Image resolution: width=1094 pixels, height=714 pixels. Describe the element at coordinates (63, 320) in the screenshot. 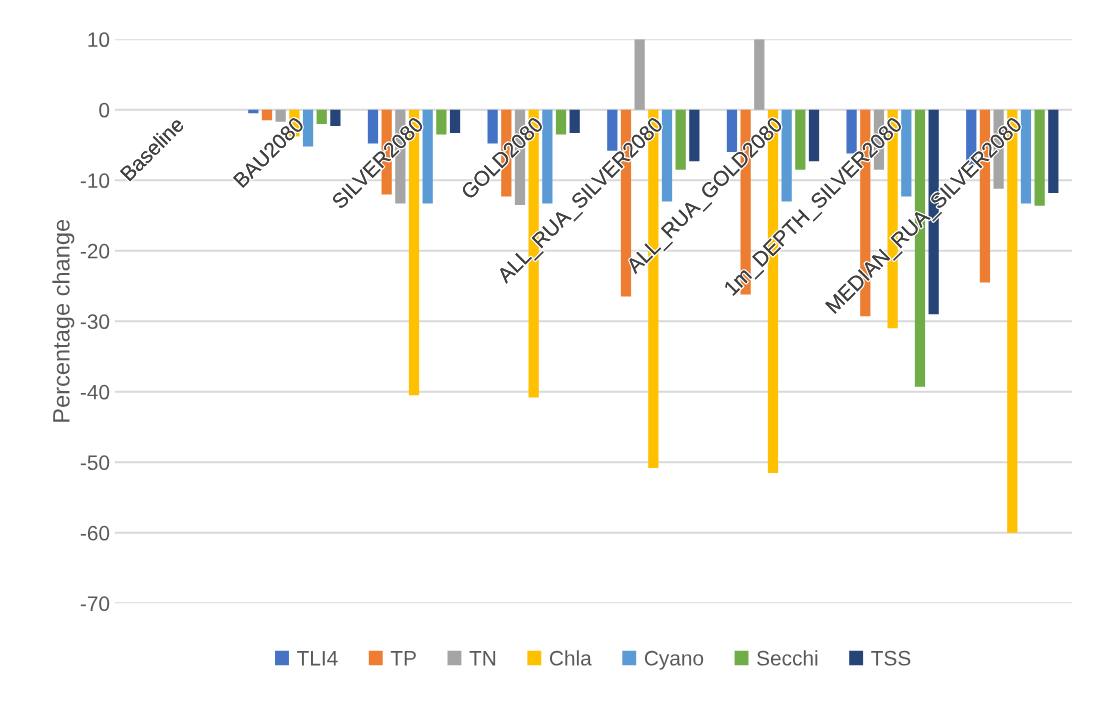

I see `y-axis-title: Percentage change` at that location.